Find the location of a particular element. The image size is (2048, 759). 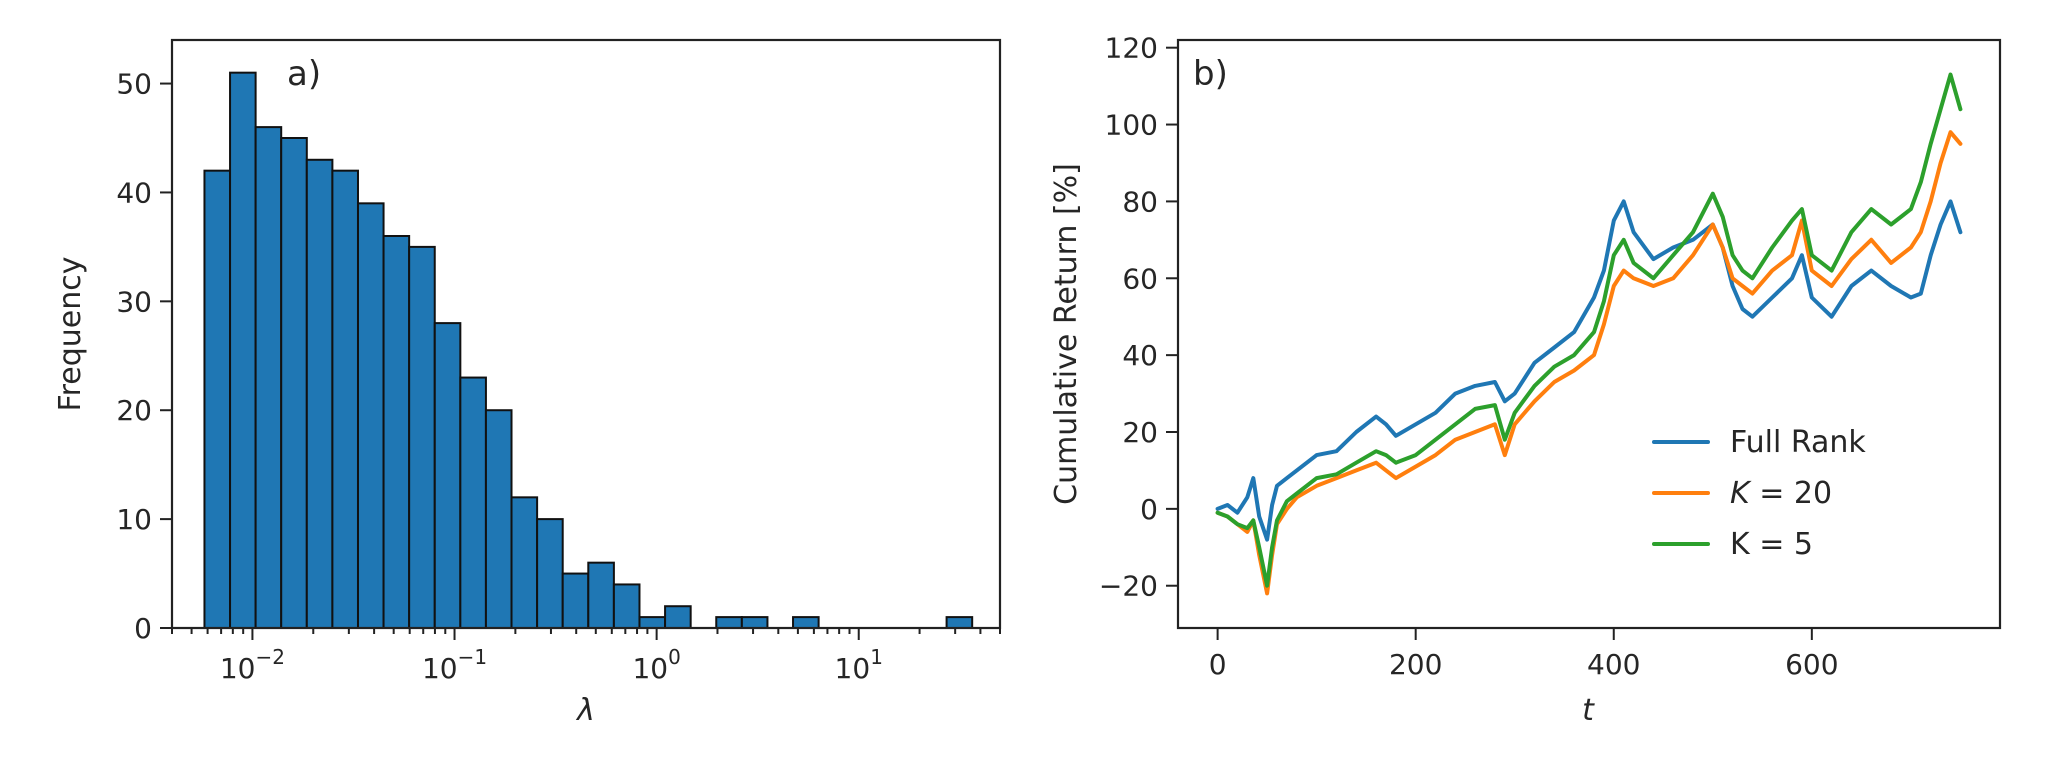

x-axis-ticks: 10⁻² 10⁻¹ 10⁰ 10¹ is located at coordinates (586, 656).